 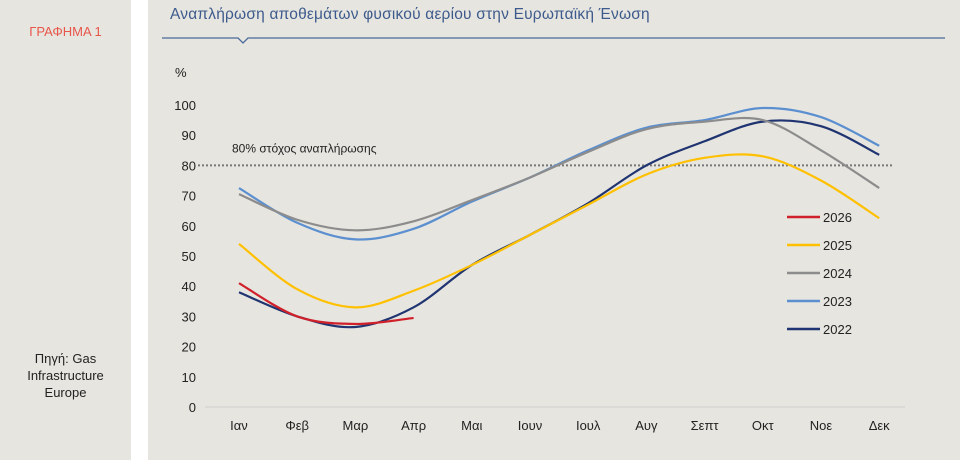 What do you see at coordinates (705, 425) in the screenshot?
I see `x-tick-label: Σεπτ` at bounding box center [705, 425].